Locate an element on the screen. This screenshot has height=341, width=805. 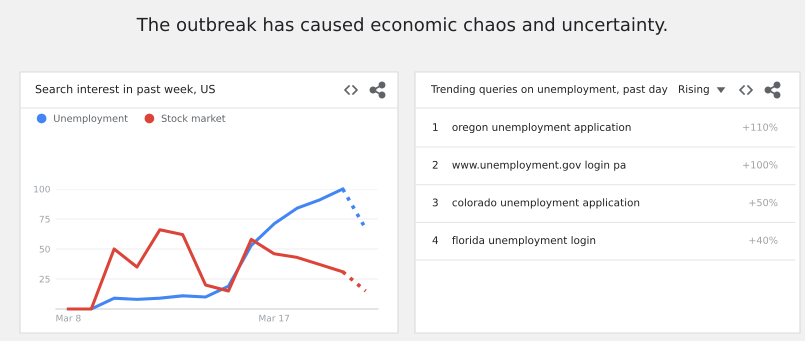
y-tick-label: 25 is located at coordinates (45, 279).